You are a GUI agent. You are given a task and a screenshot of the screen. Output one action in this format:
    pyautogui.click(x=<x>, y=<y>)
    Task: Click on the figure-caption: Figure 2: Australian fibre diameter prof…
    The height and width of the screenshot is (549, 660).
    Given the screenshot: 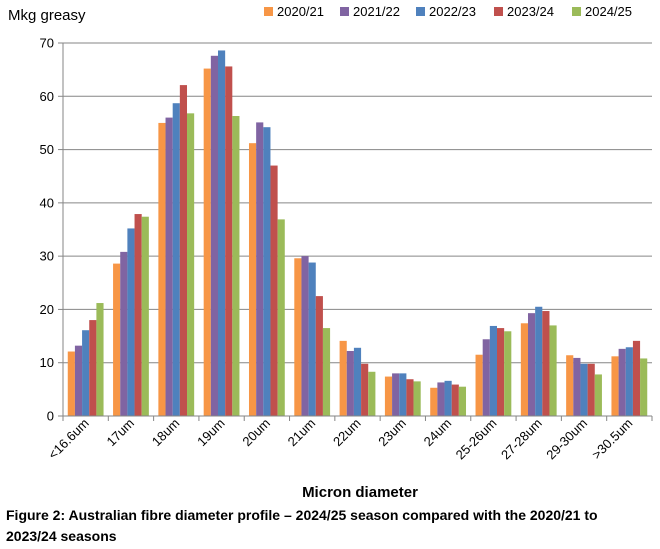 What is the action you would take?
    pyautogui.click(x=302, y=525)
    